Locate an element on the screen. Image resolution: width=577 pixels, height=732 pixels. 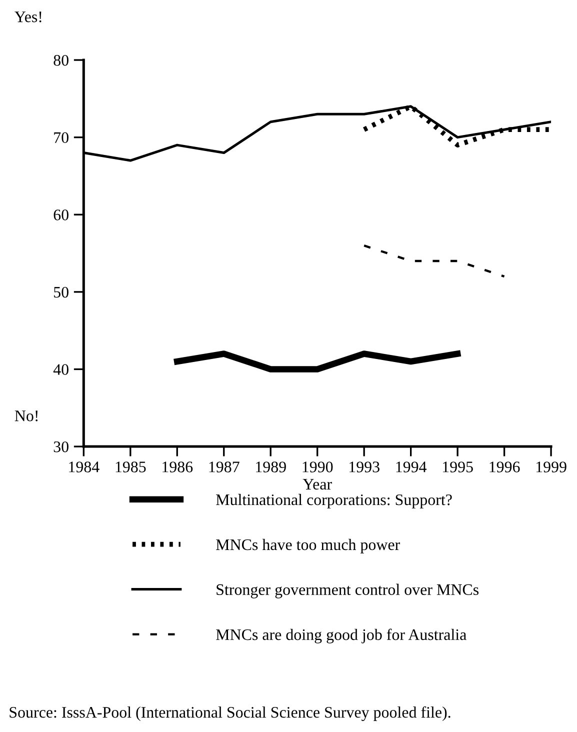
text: No! is located at coordinates (26, 416).